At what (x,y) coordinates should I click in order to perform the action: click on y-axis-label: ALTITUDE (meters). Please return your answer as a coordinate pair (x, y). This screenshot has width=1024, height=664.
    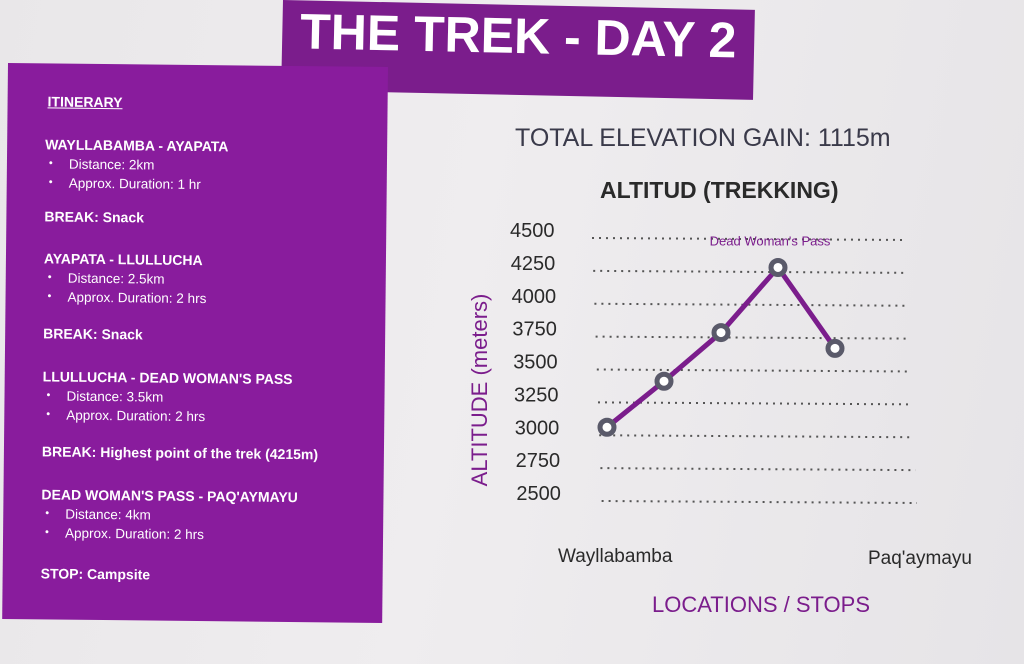
    Looking at the image, I should click on (479, 390).